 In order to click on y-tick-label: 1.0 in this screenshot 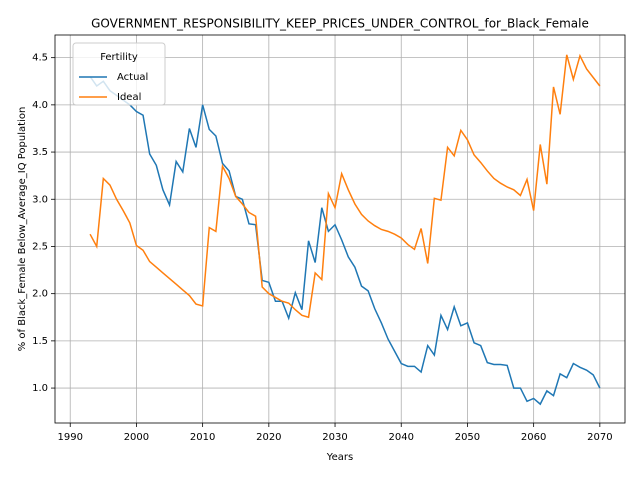, I will do `click(40, 388)`.